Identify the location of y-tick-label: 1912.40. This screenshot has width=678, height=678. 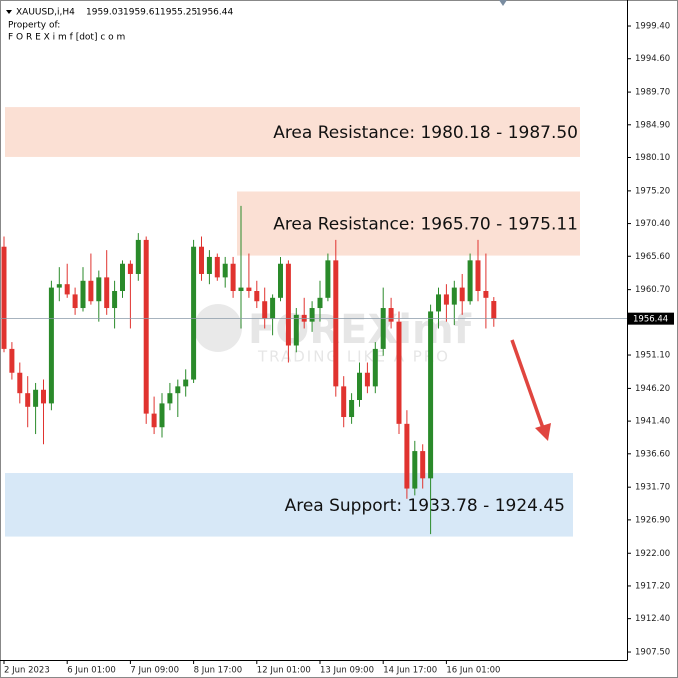
(652, 619).